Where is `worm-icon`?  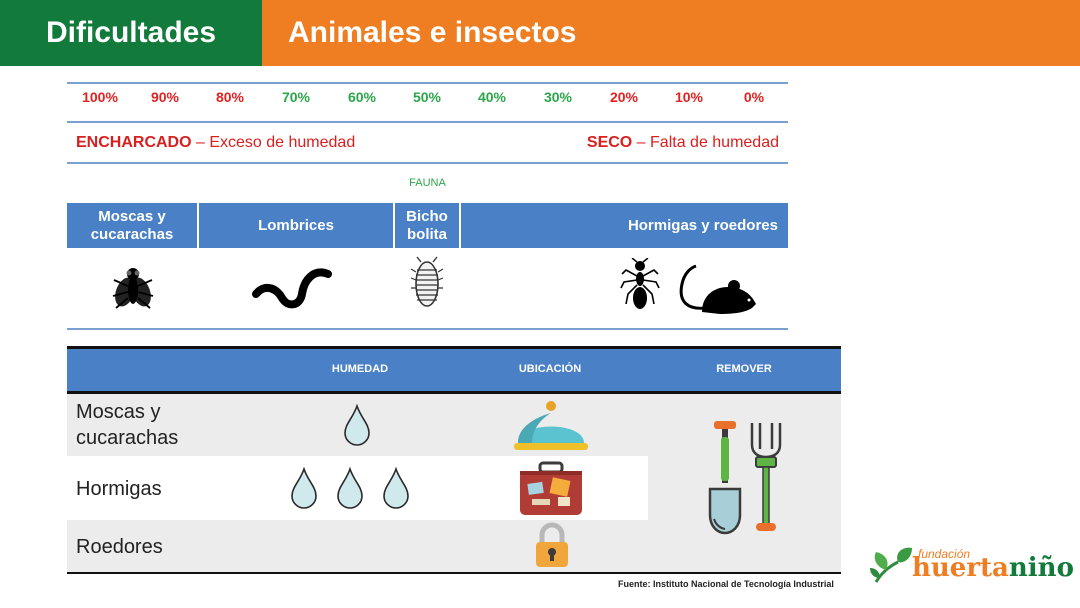 worm-icon is located at coordinates (292, 288).